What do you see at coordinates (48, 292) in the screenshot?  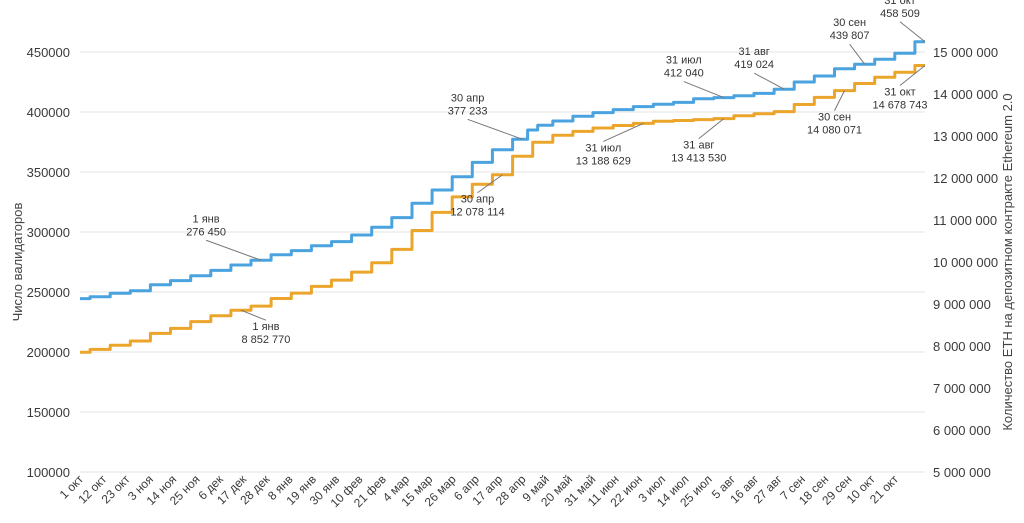 I see `y-left-tick-label: 250000` at bounding box center [48, 292].